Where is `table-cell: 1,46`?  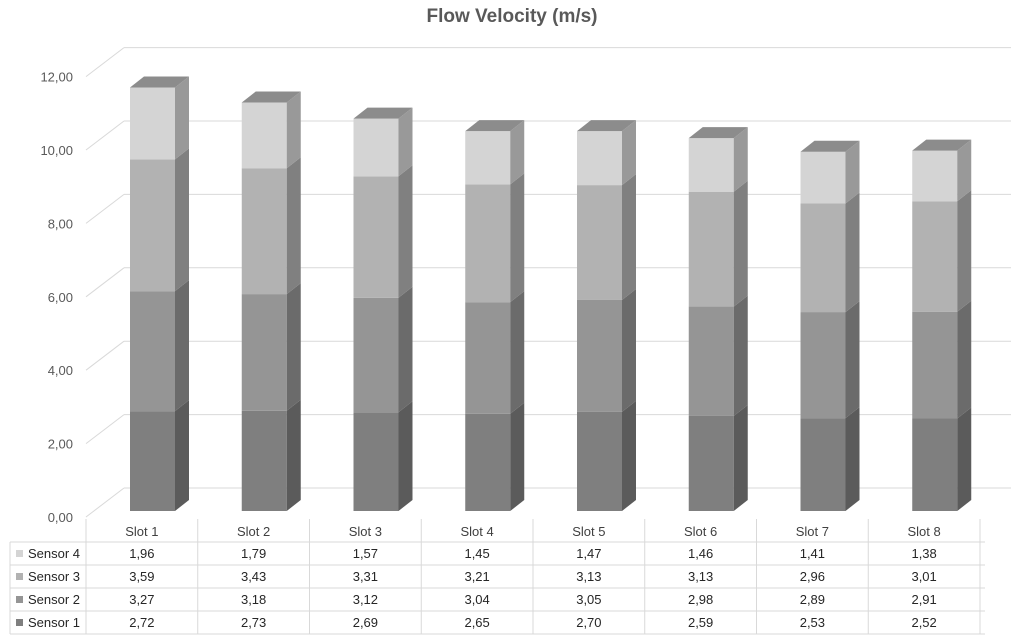
table-cell: 1,46 is located at coordinates (700, 553).